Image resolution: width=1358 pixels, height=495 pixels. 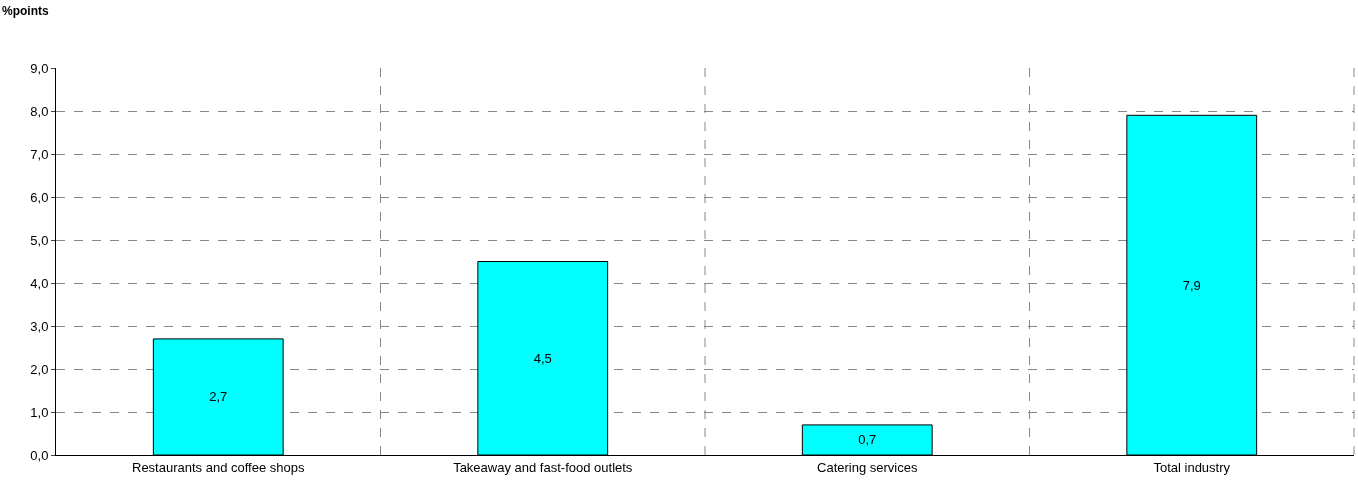 I want to click on data-label: 4,5, so click(x=542, y=358).